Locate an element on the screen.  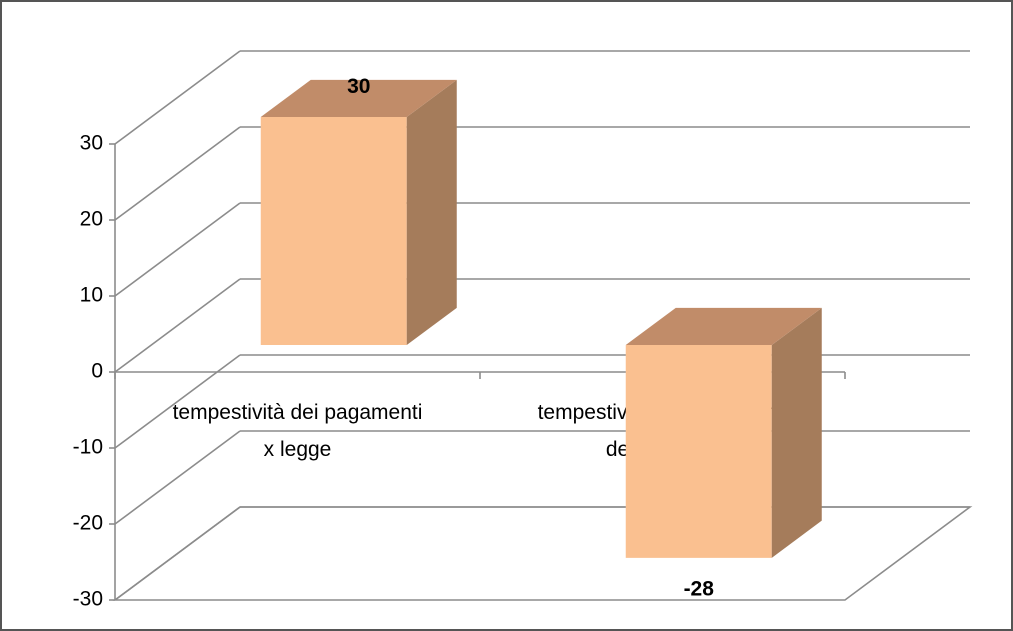
y-tick-label: 10 is located at coordinates (91, 295).